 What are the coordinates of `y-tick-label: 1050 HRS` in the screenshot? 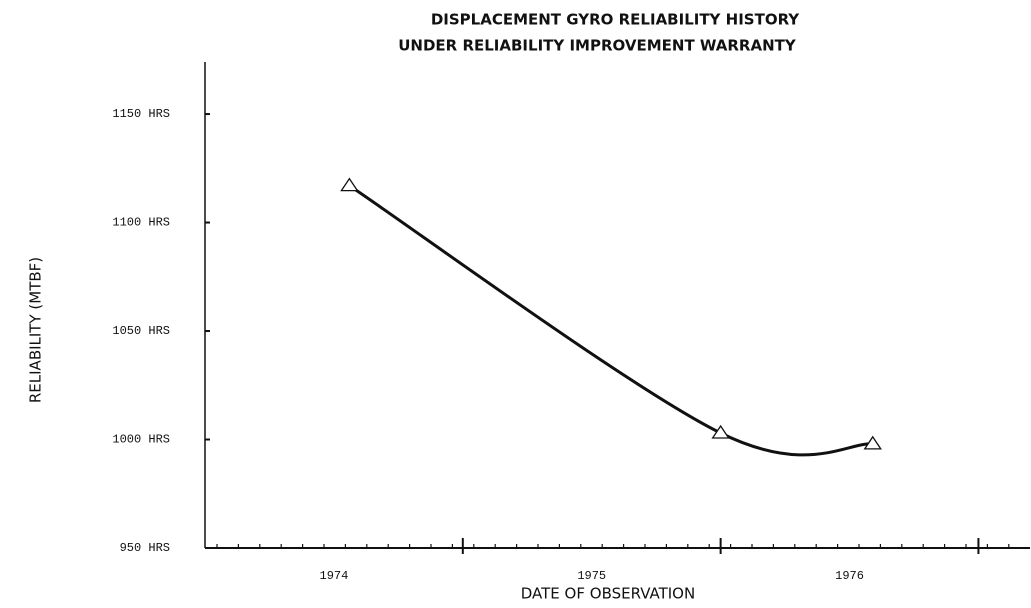 It's located at (141, 331).